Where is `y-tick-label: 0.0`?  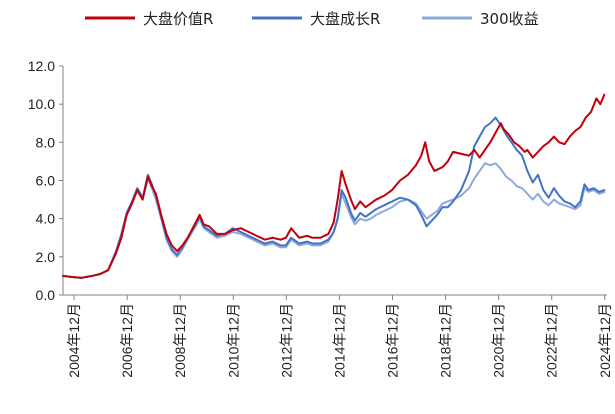
y-tick-label: 0.0 is located at coordinates (46, 295).